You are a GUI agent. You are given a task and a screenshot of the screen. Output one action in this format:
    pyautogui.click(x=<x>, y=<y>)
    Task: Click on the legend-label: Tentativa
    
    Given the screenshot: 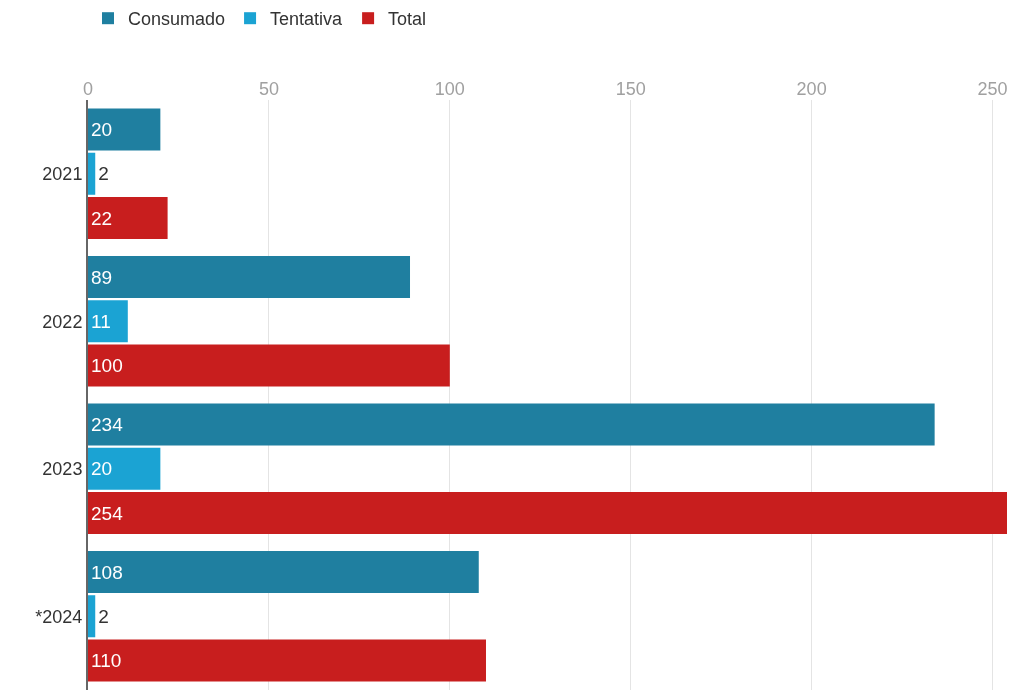 What is the action you would take?
    pyautogui.click(x=307, y=19)
    